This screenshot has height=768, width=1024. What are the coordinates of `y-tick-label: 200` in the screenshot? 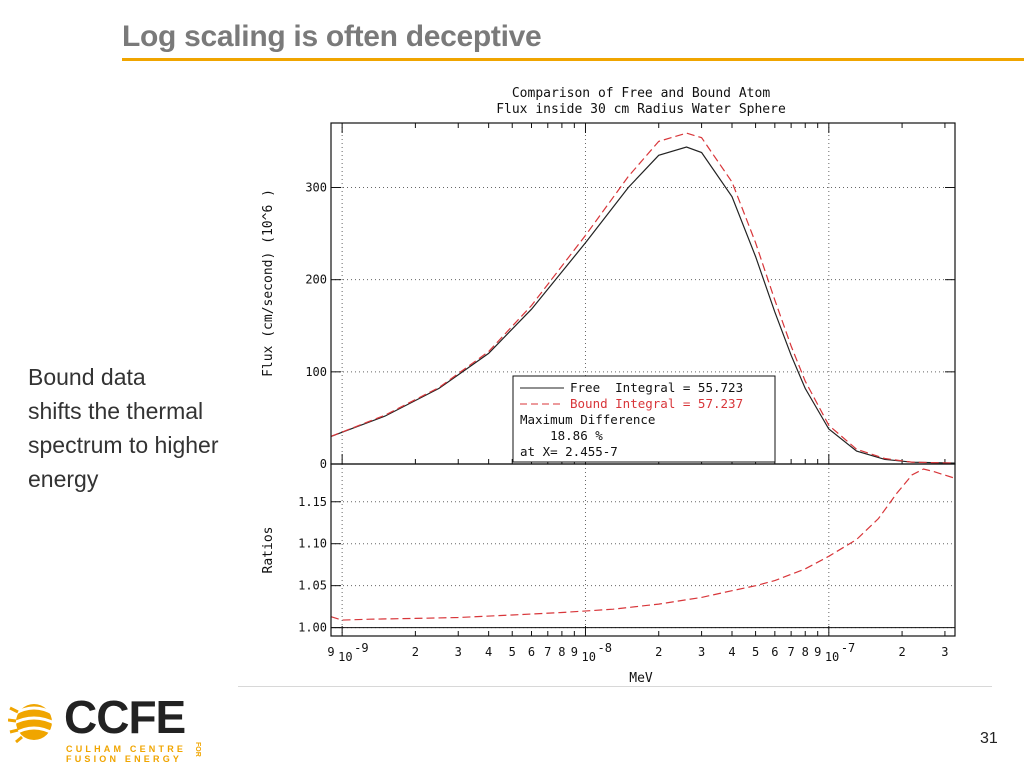 It's located at (316, 280).